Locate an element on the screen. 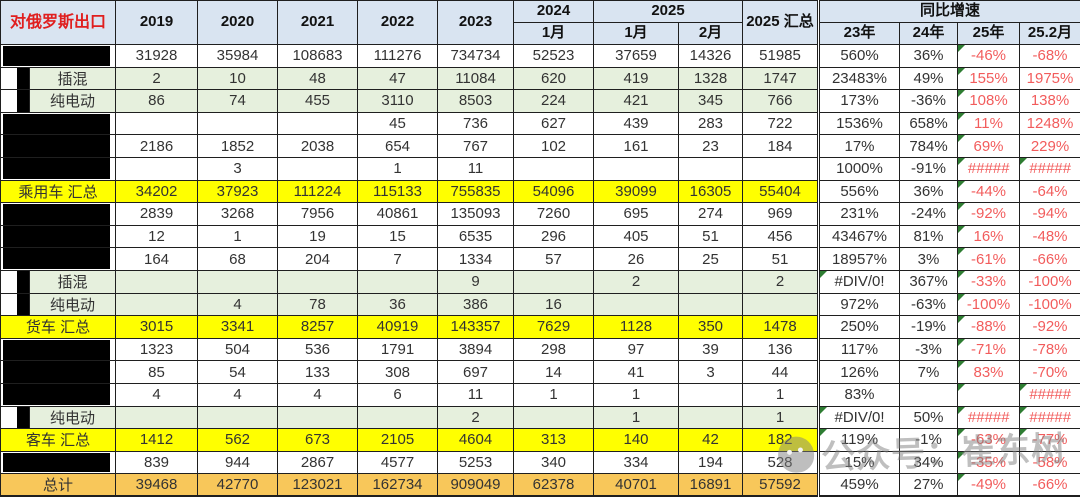 The height and width of the screenshot is (497, 1080). table-cell: 44 is located at coordinates (780, 372).